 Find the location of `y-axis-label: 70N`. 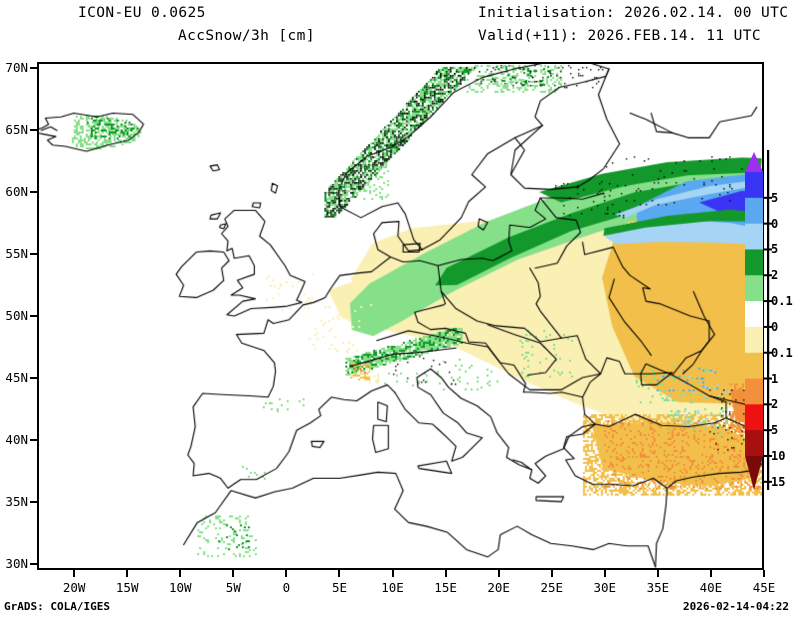

y-axis-label: 70N is located at coordinates (16, 68).